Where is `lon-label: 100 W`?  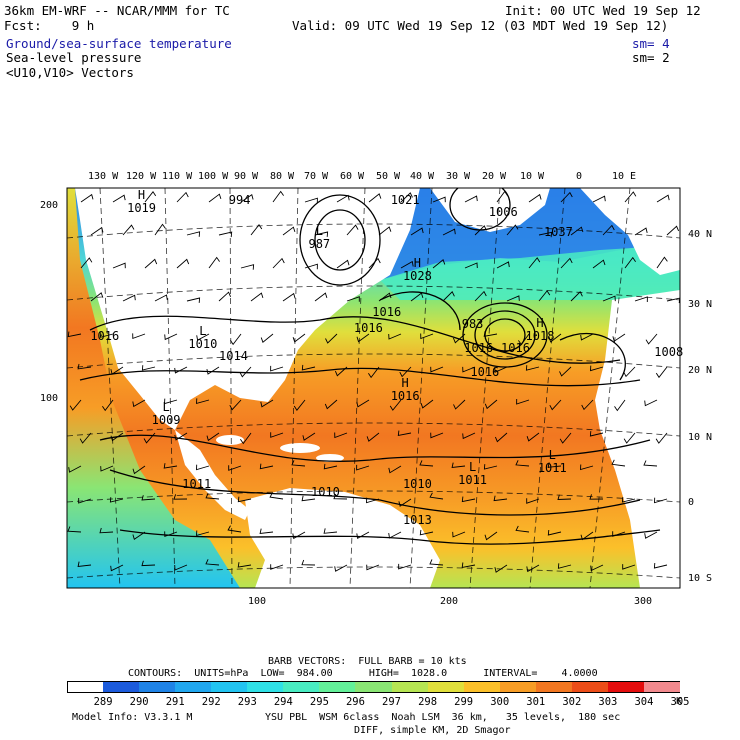 lon-label: 100 W is located at coordinates (213, 176).